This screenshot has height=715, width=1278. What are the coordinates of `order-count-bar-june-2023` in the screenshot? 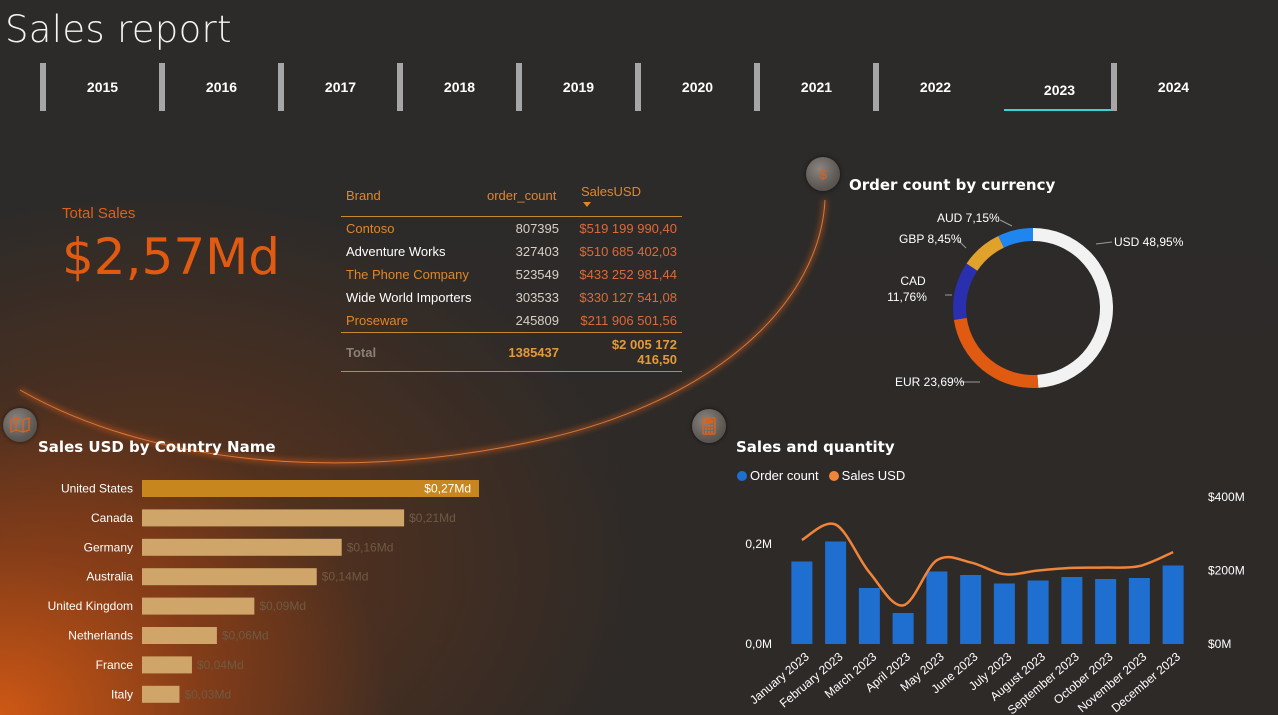 It's located at (971, 609).